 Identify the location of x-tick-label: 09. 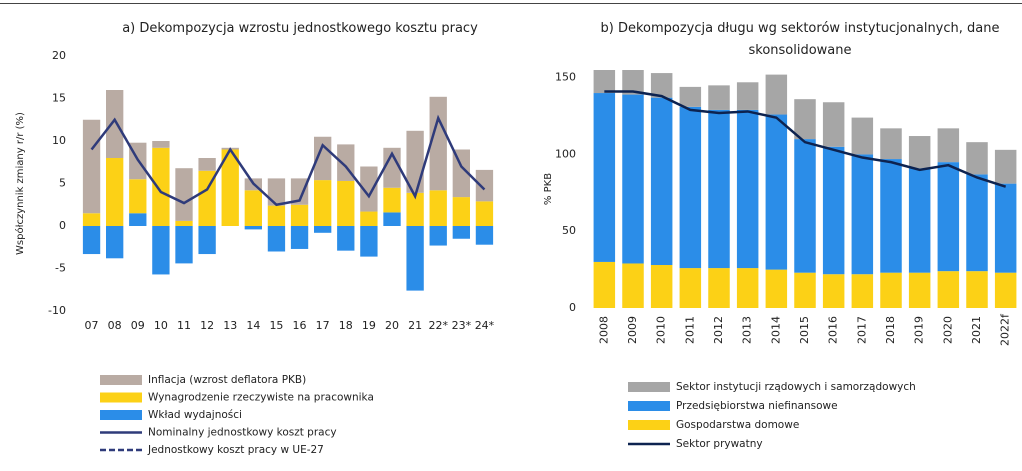
(138, 325).